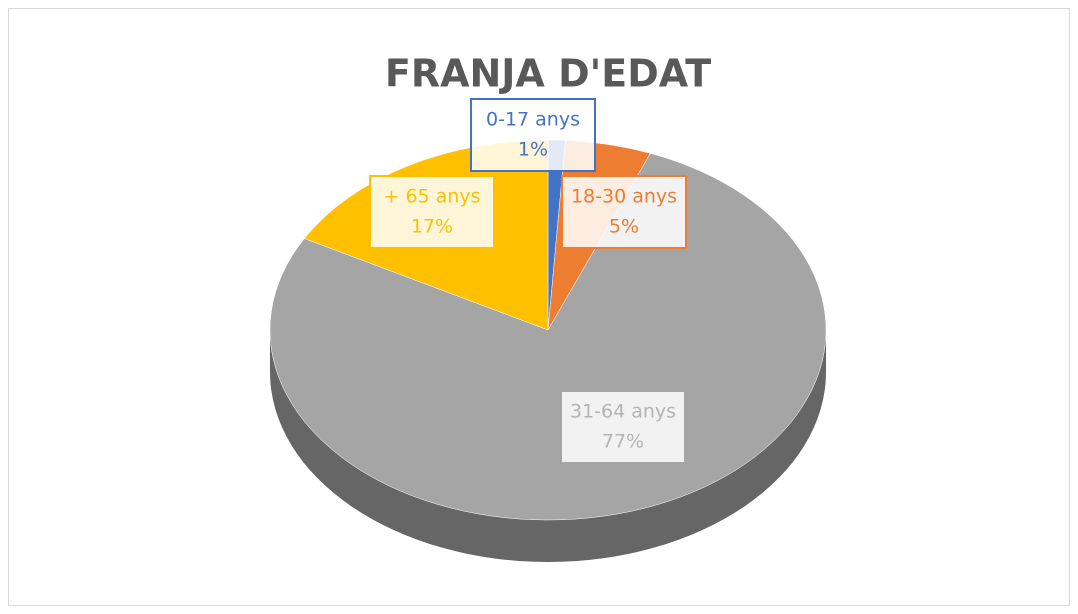  What do you see at coordinates (623, 442) in the screenshot?
I see `data-label-value: 77%` at bounding box center [623, 442].